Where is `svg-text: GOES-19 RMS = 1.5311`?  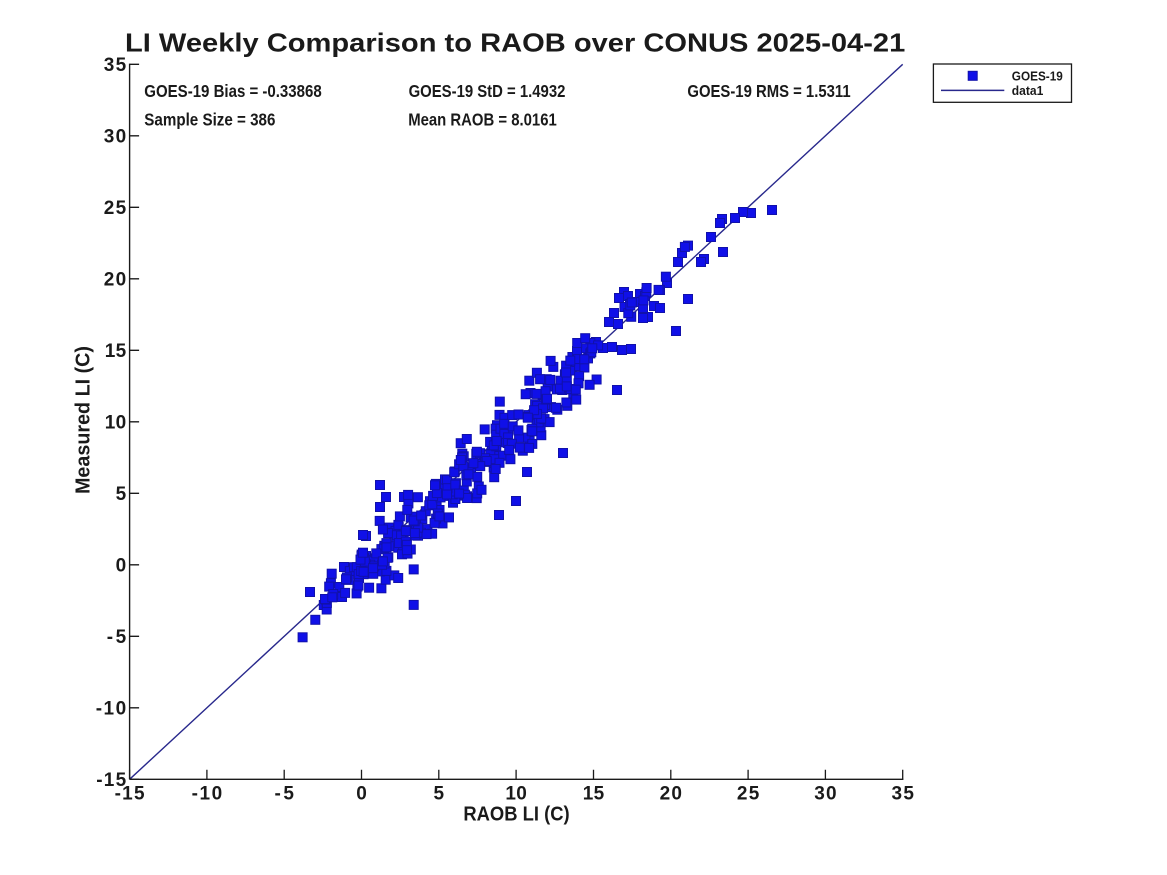 svg-text: GOES-19 RMS = 1.5311 is located at coordinates (768, 91).